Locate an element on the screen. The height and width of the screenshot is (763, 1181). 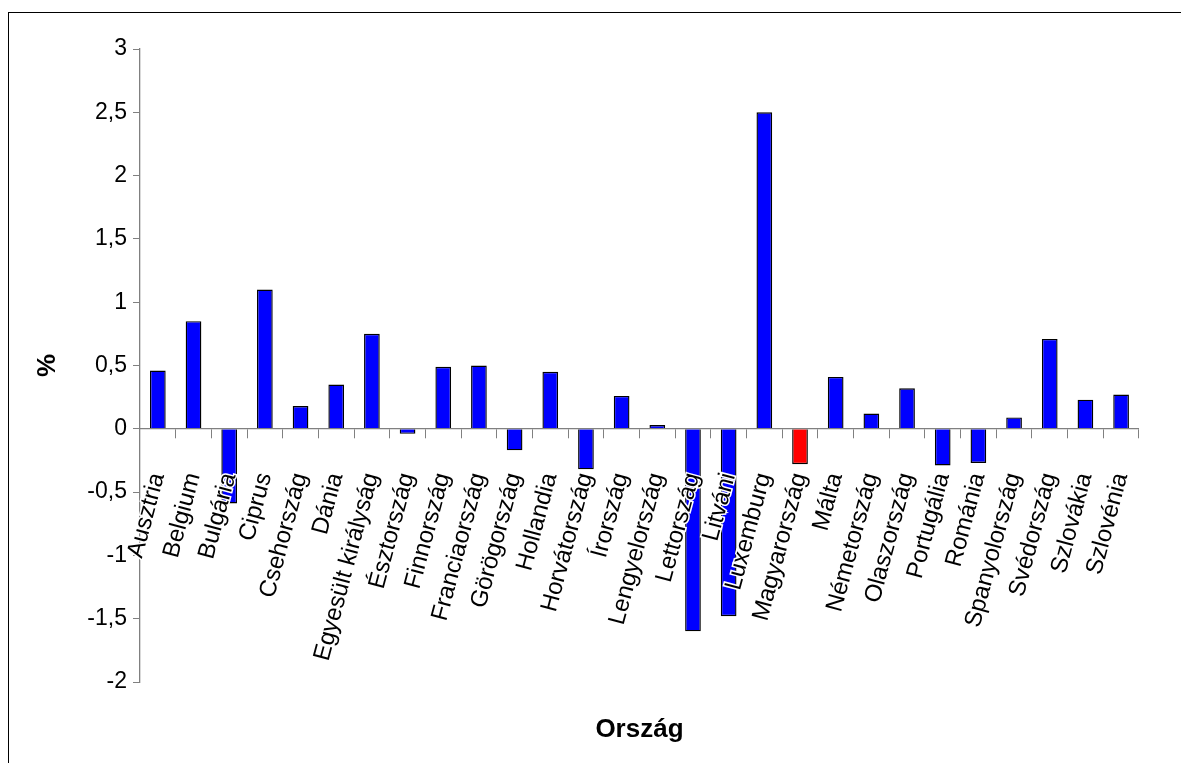
y-tick-label: 0,5 is located at coordinates (111, 363).